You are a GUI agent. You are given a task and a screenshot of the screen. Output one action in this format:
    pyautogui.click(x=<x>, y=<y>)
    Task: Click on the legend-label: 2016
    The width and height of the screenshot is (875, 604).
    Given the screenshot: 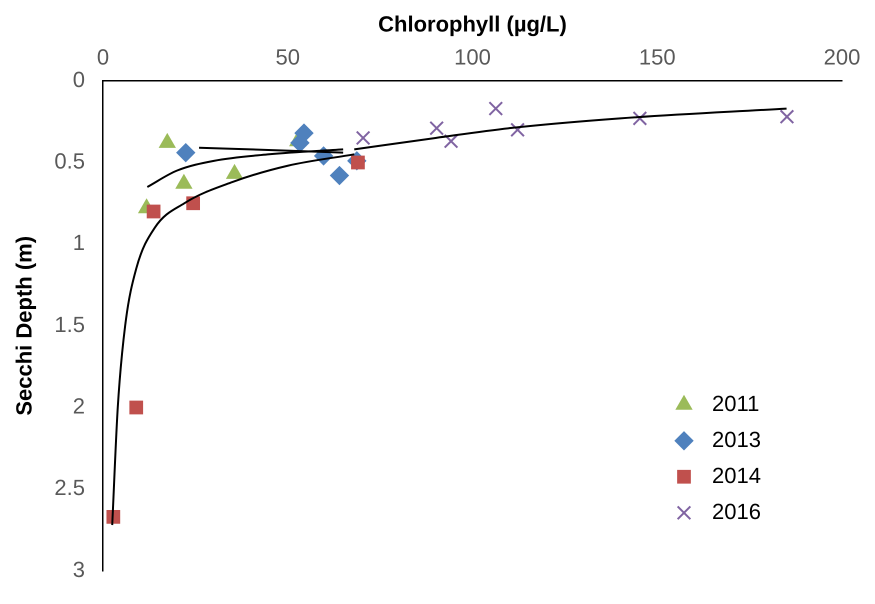 What is the action you would take?
    pyautogui.click(x=736, y=511)
    